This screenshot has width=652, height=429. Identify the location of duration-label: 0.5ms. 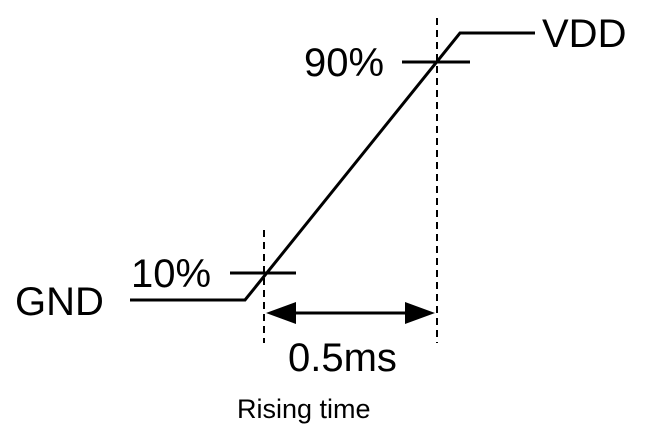
(342, 358).